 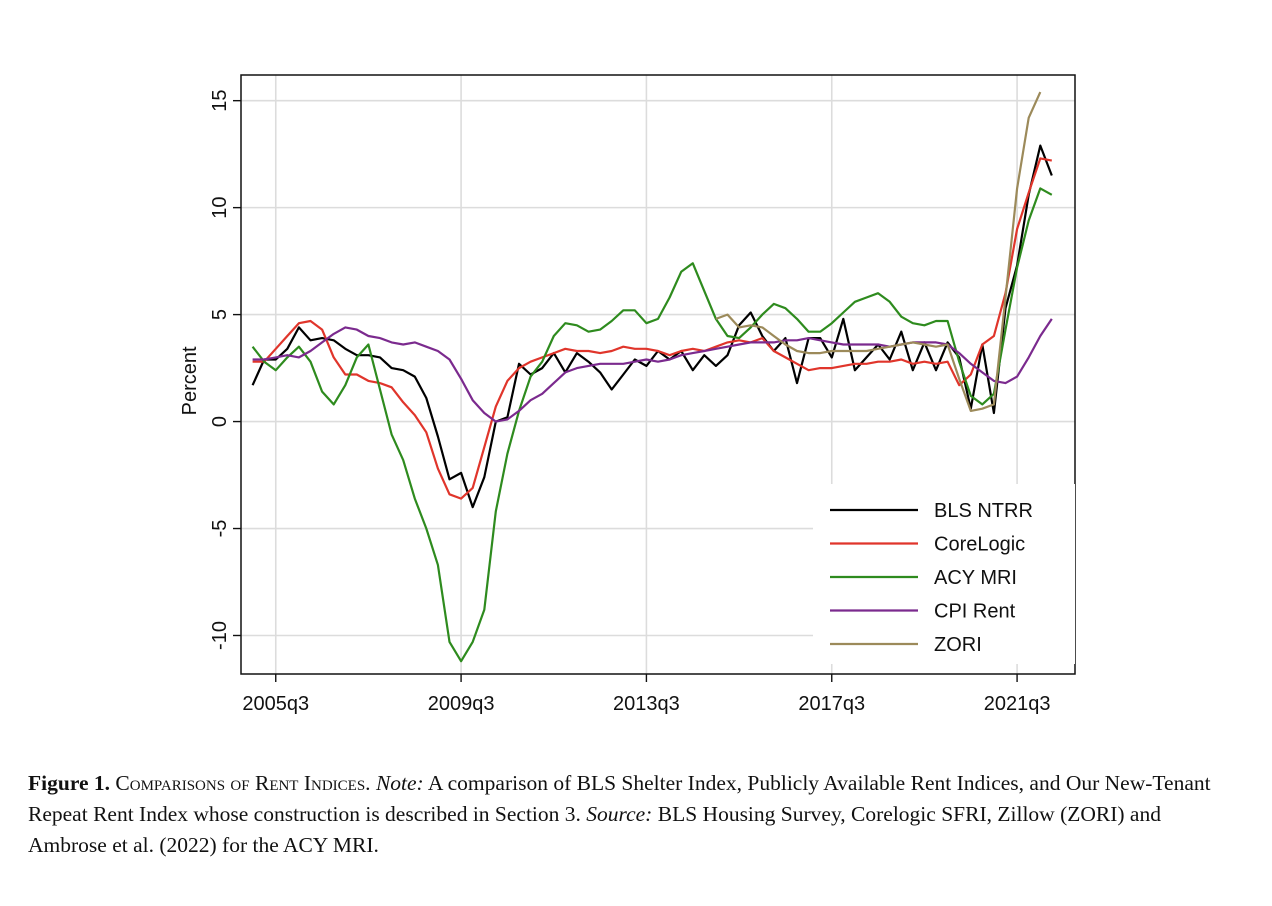 I want to click on y-tick-label: -5, so click(x=220, y=529).